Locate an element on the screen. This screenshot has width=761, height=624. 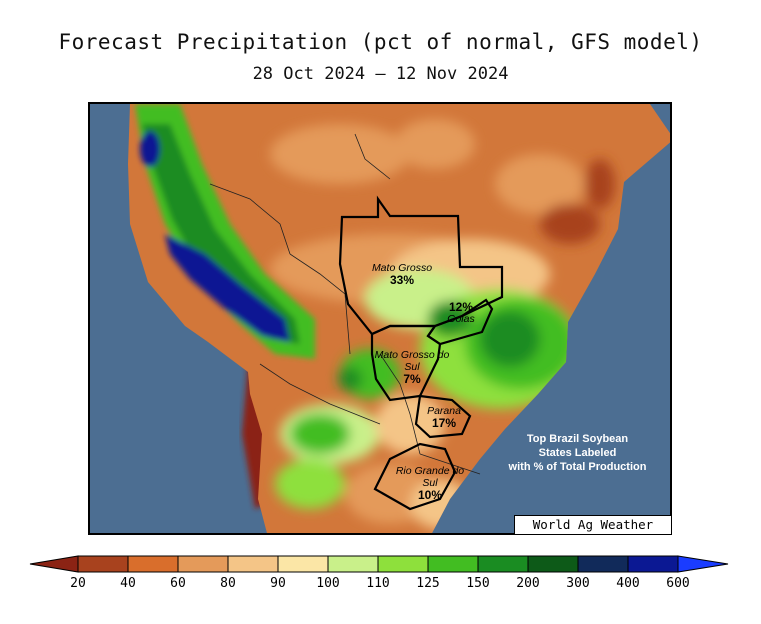
label-mato-grosso-do-sul: Mato Grosso do Sul 7% is located at coordinates (412, 367).